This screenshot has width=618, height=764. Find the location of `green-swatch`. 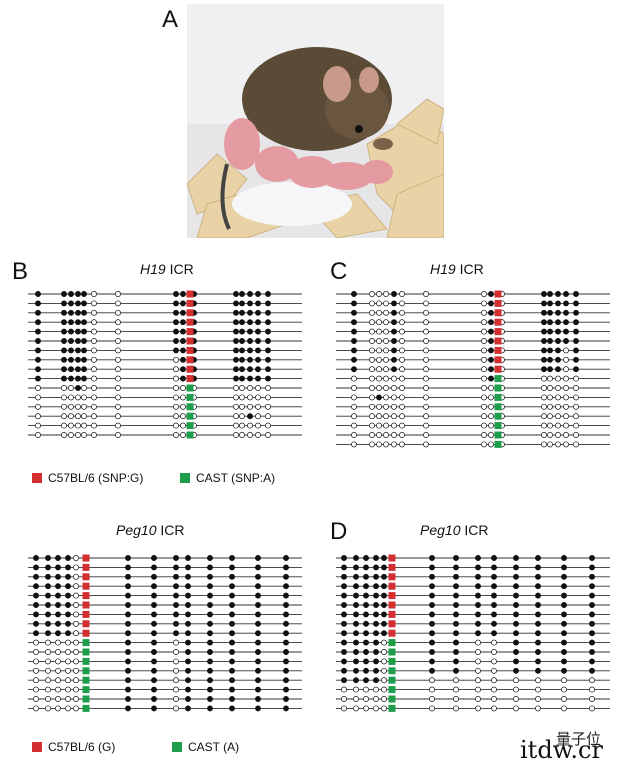

green-swatch is located at coordinates (177, 747).